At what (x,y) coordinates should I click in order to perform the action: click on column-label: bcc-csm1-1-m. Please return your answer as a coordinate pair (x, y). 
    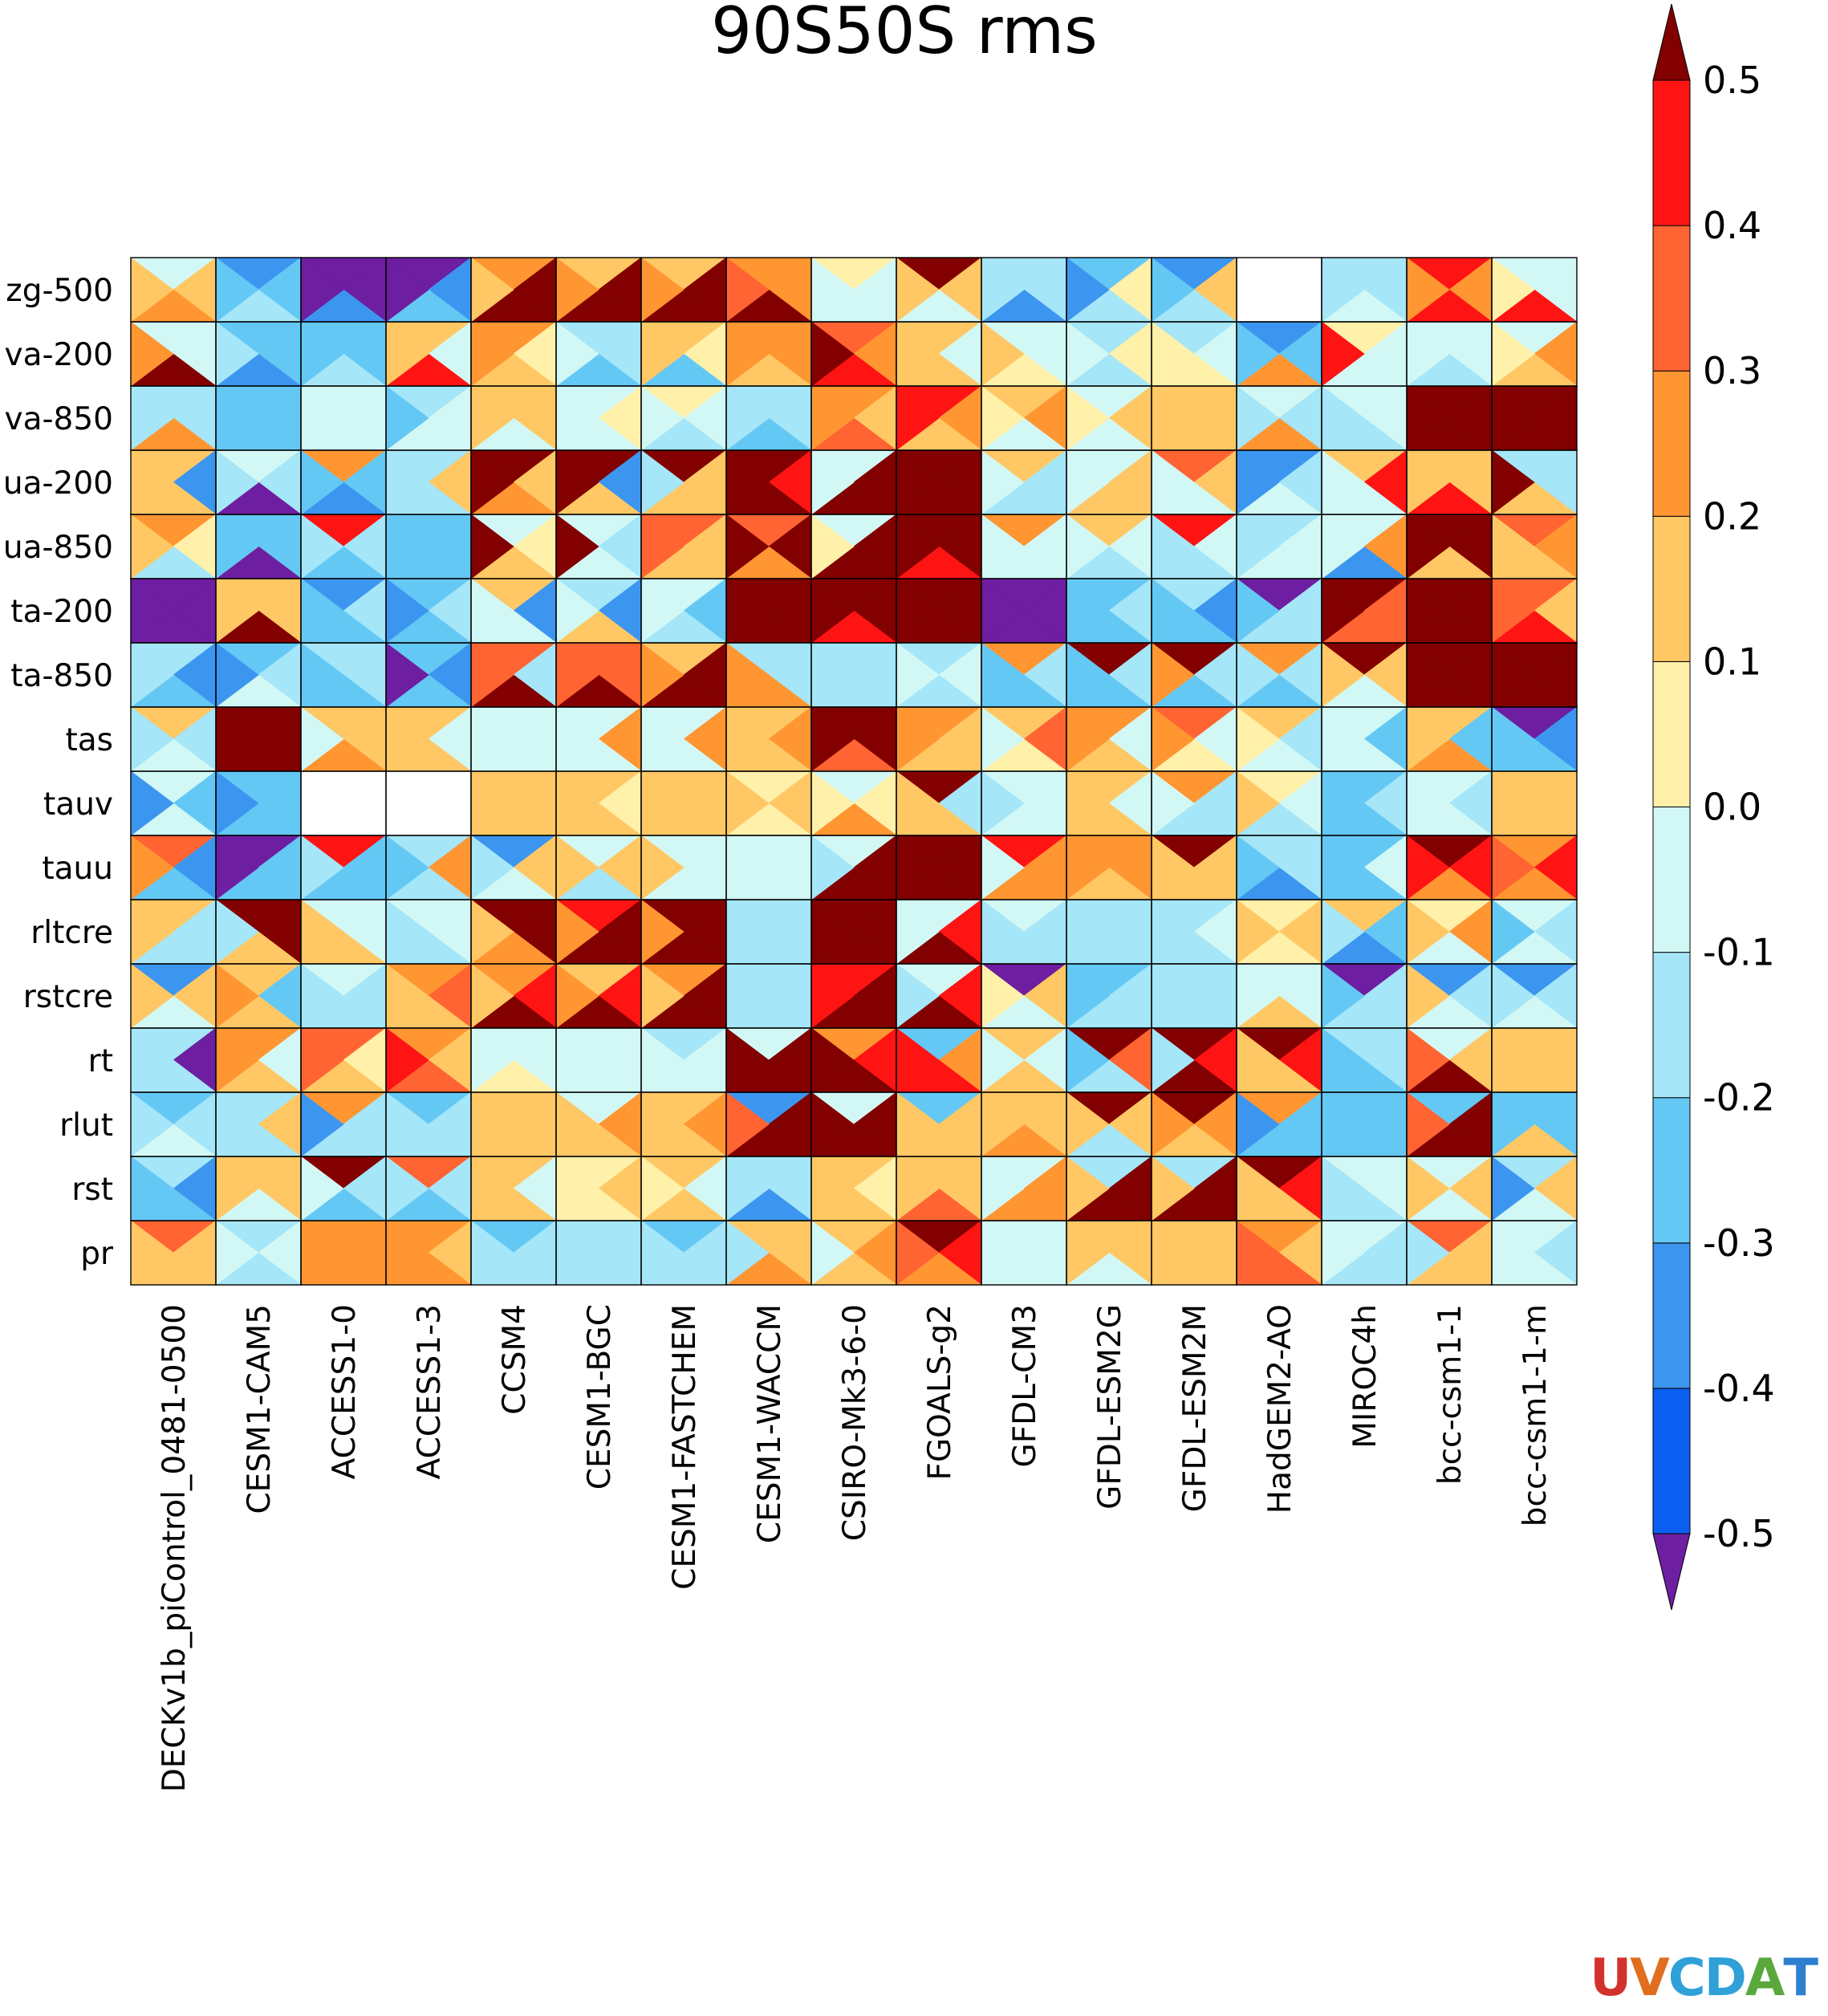
    Looking at the image, I should click on (1535, 1415).